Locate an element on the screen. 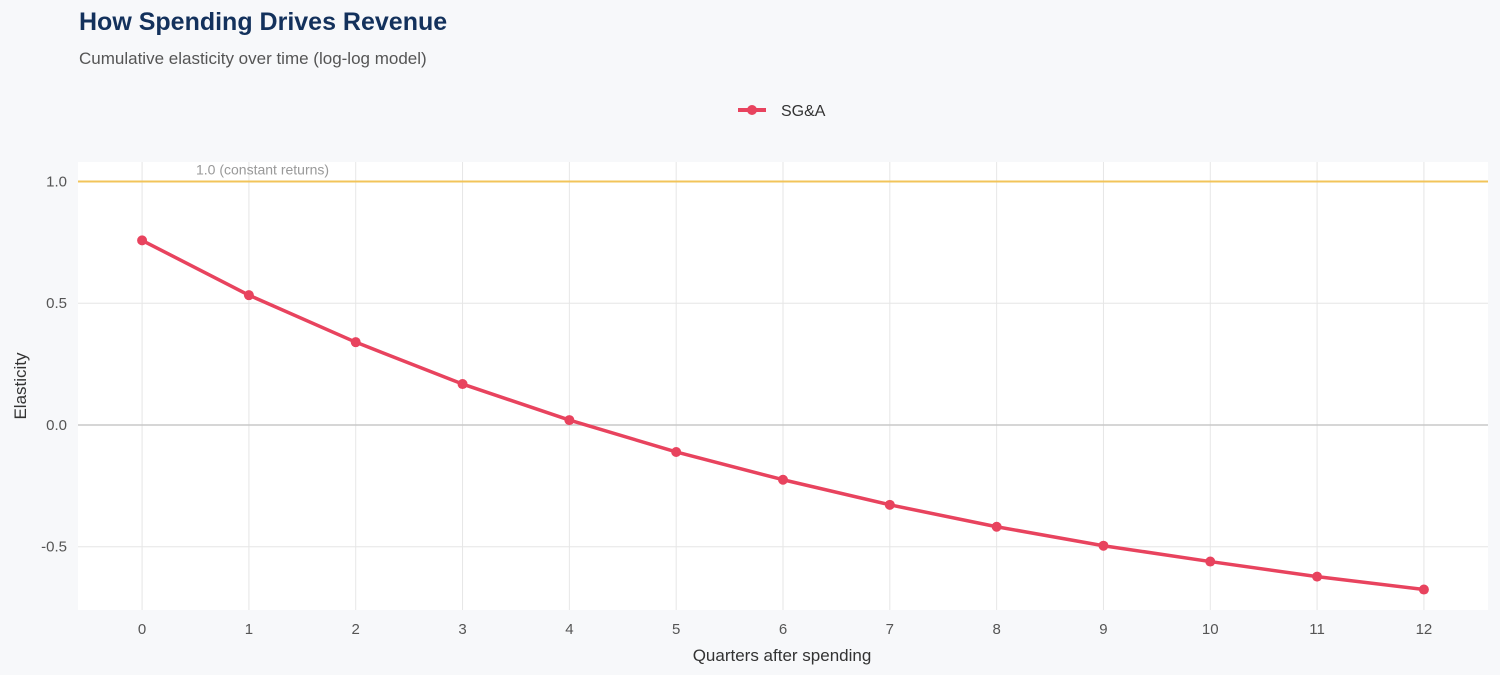 The height and width of the screenshot is (675, 1500). y-axis-label: Elasticity is located at coordinates (20, 386).